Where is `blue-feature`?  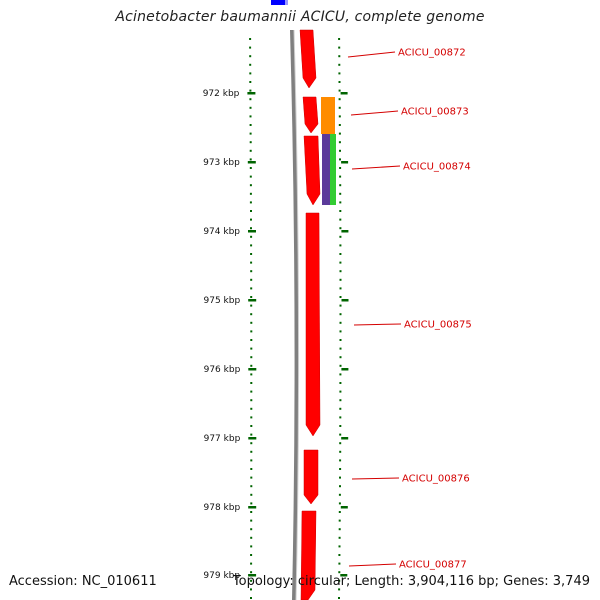
blue-feature is located at coordinates (278, 2).